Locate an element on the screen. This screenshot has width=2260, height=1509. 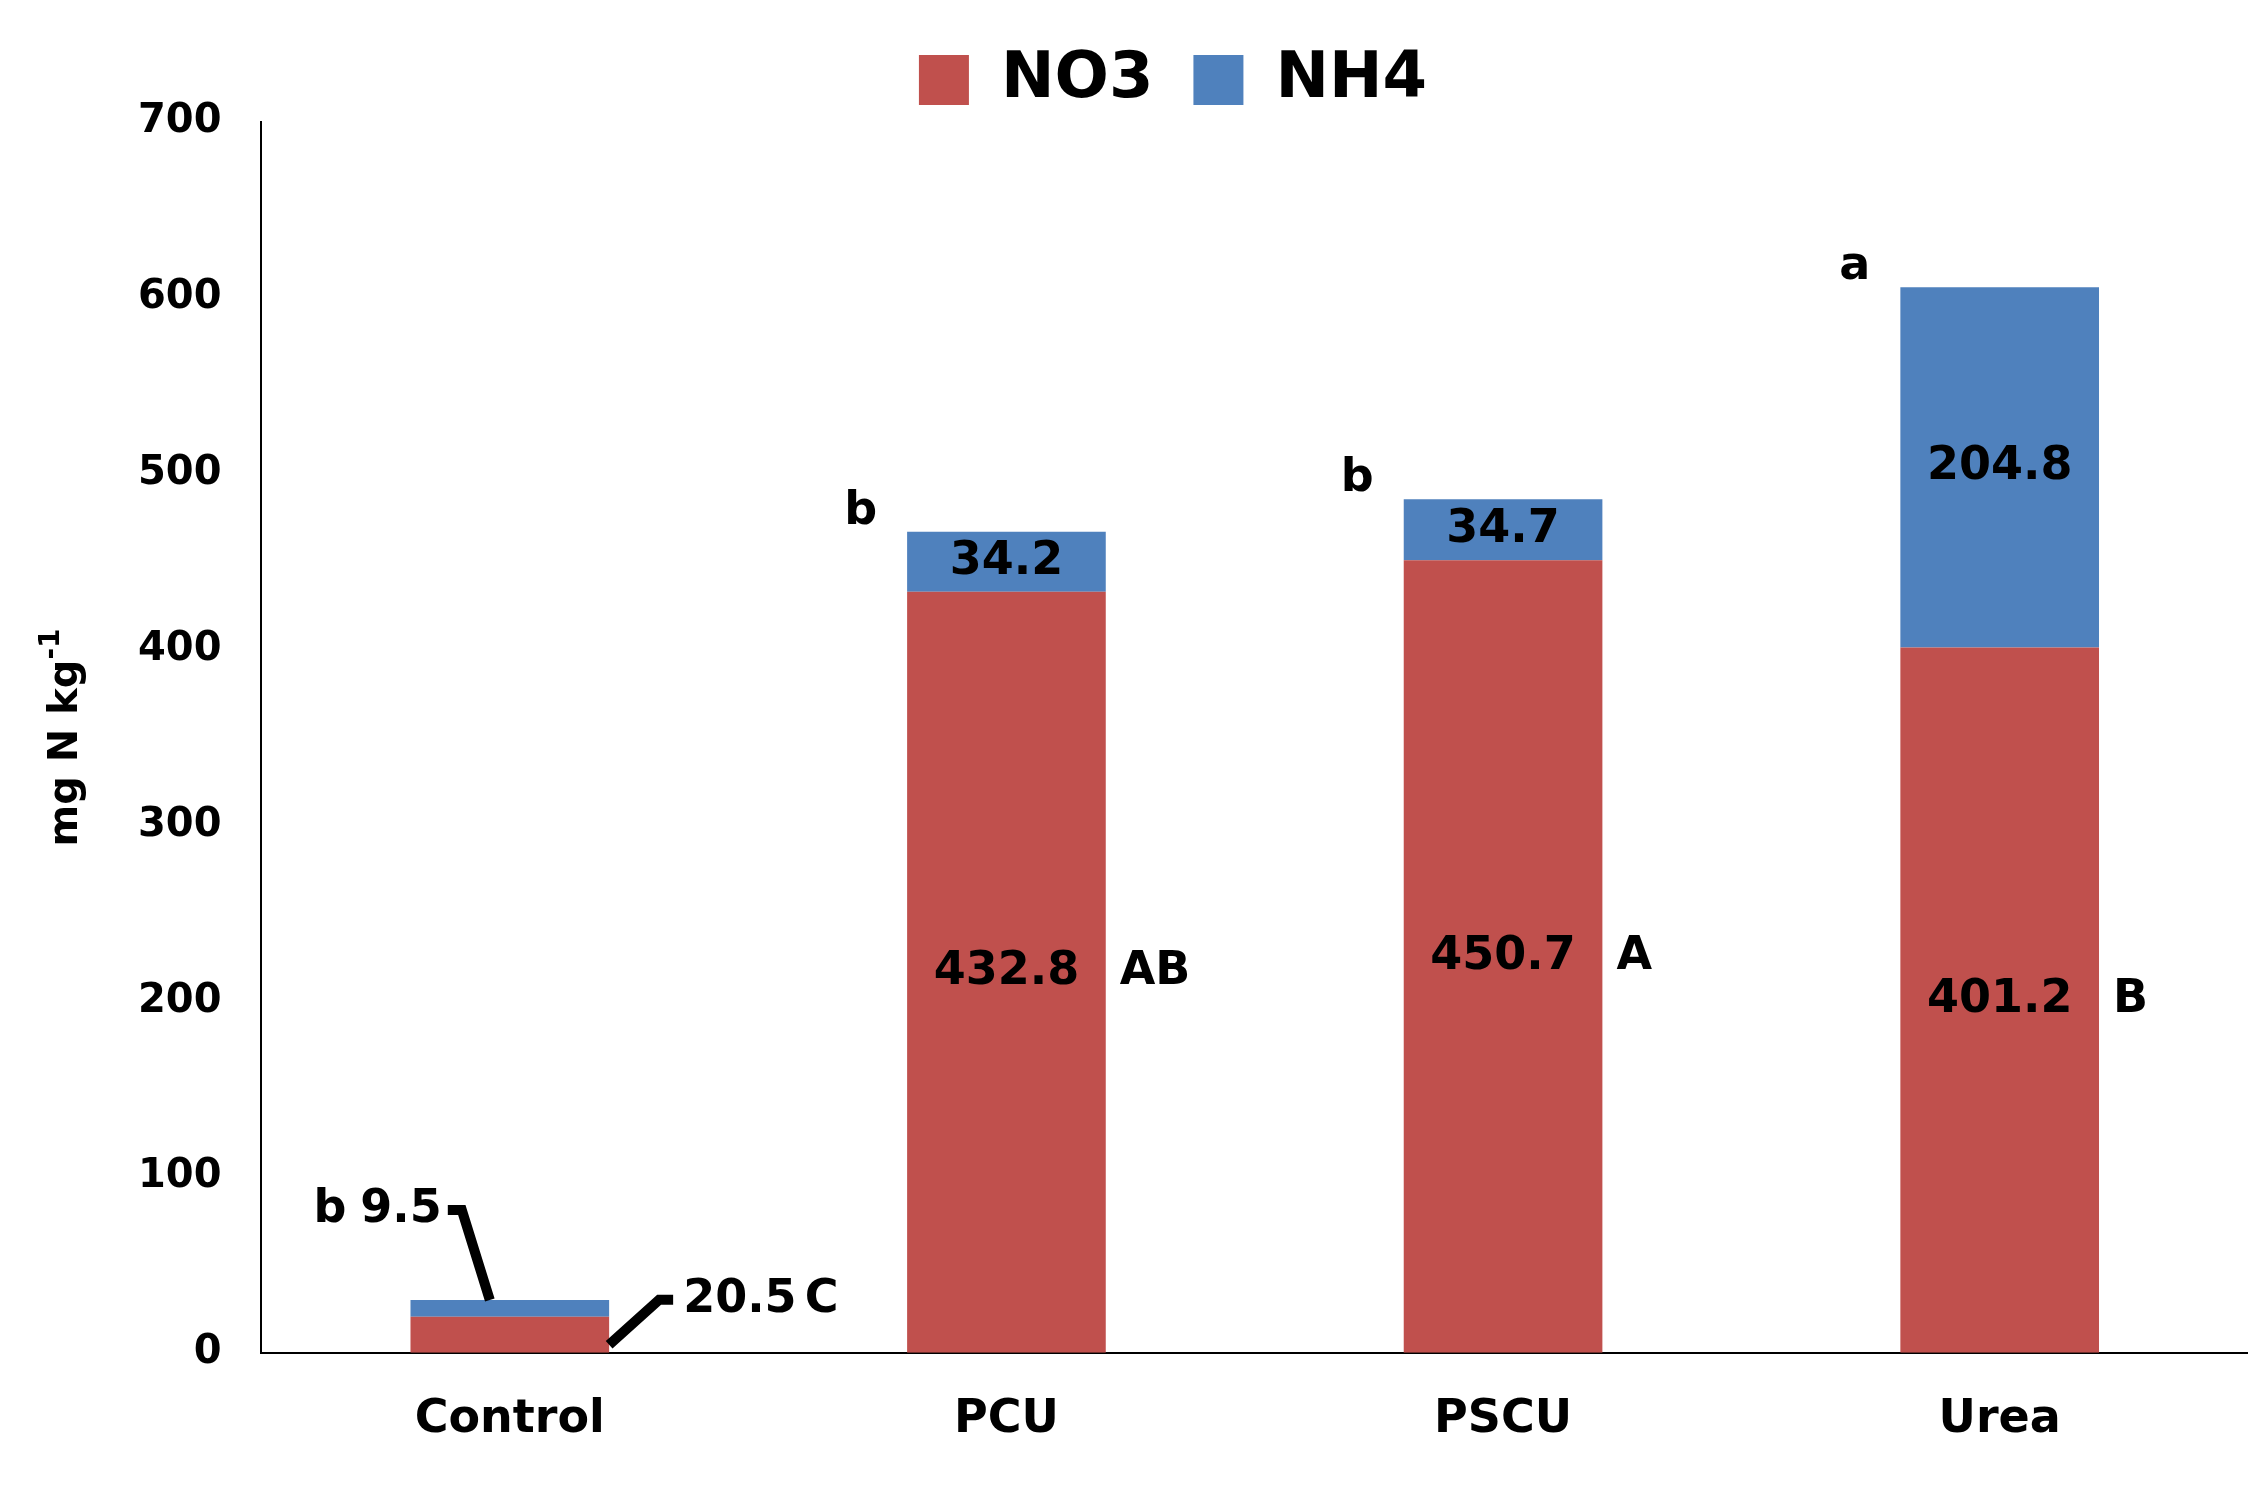
data-label: 450.7 is located at coordinates (1503, 952).